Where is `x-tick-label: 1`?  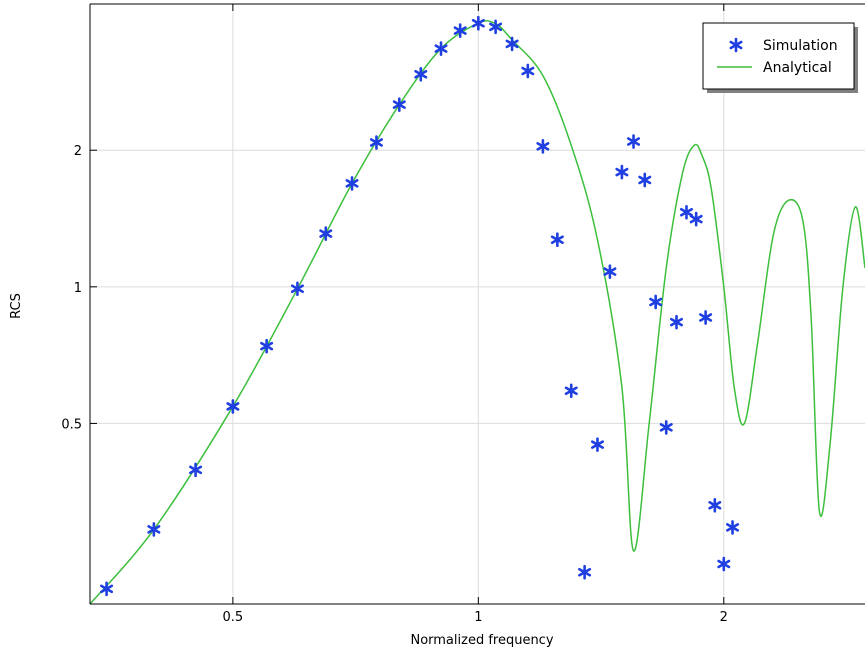 x-tick-label: 1 is located at coordinates (478, 617).